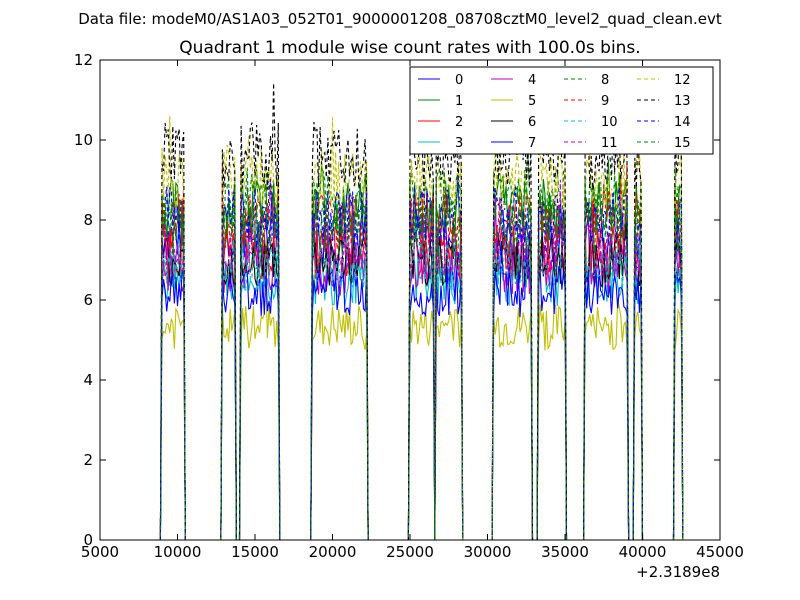 This screenshot has width=800, height=600. Describe the element at coordinates (88, 380) in the screenshot. I see `y-tick-label: 4` at that location.